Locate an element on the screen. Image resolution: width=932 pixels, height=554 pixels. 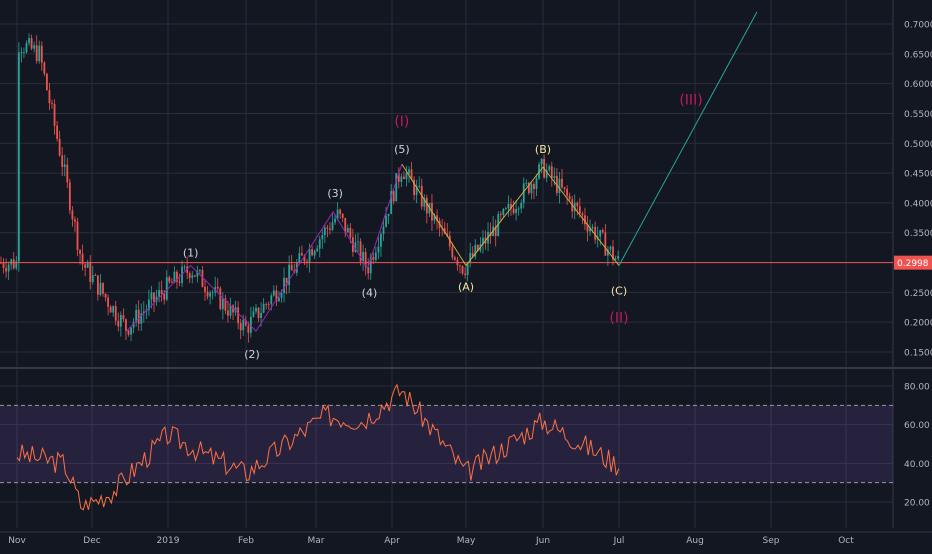
x-tick-label: Jul is located at coordinates (619, 541).